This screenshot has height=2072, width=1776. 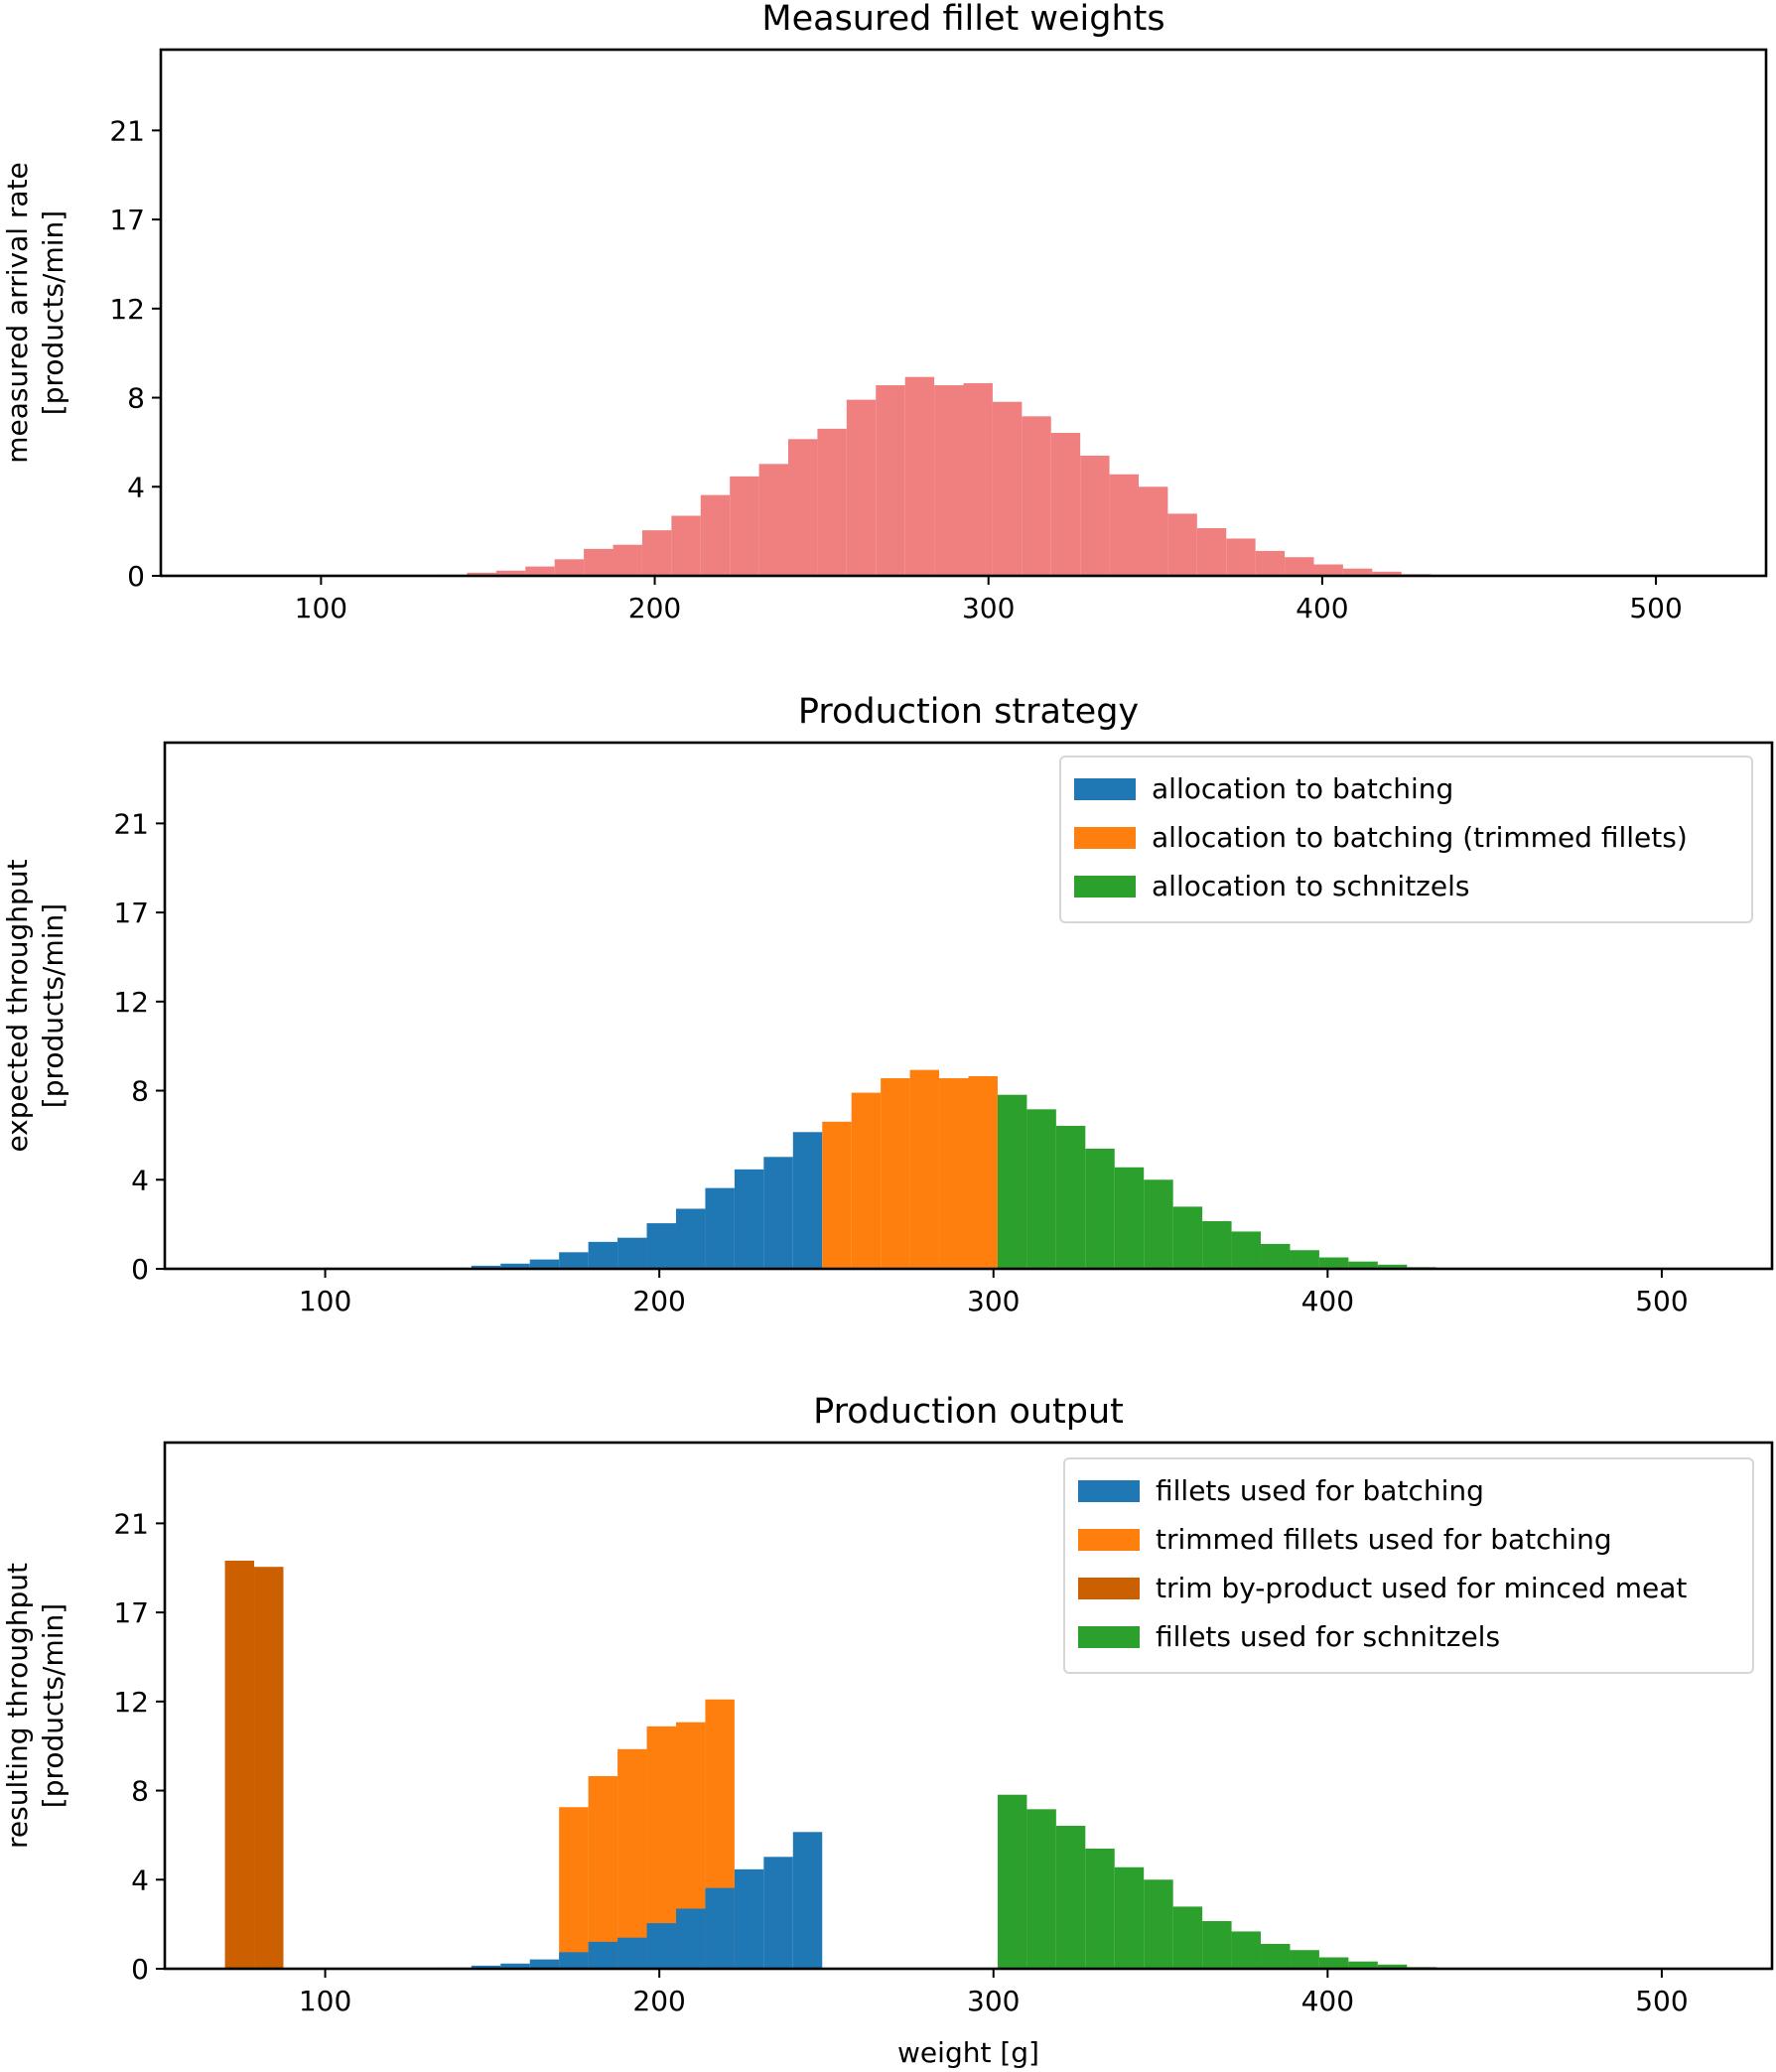 I want to click on x-tick-label: 300, so click(x=993, y=1301).